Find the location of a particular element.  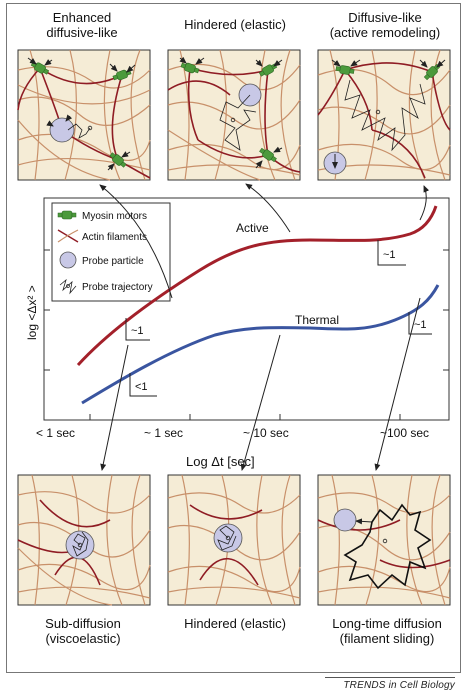

bottom-panel-caption-2: Hindered (elastic) is located at coordinates (235, 623).